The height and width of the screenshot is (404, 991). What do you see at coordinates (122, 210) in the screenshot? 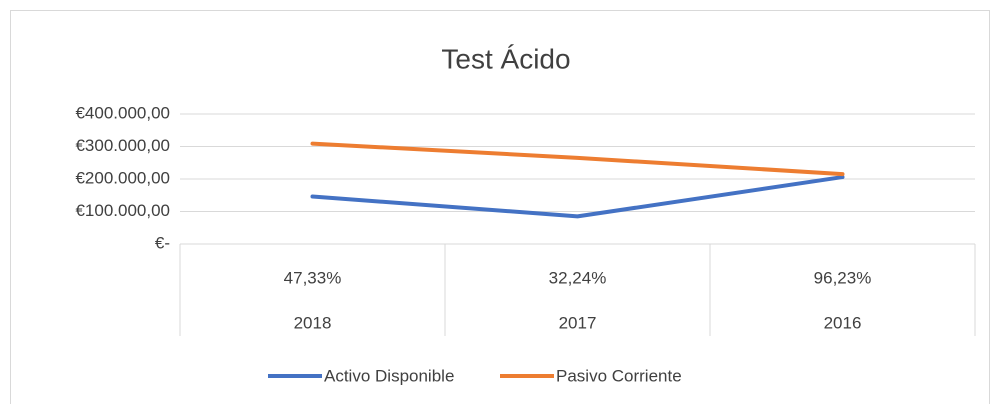
I see `y-tick-label: €100.000,00` at bounding box center [122, 210].